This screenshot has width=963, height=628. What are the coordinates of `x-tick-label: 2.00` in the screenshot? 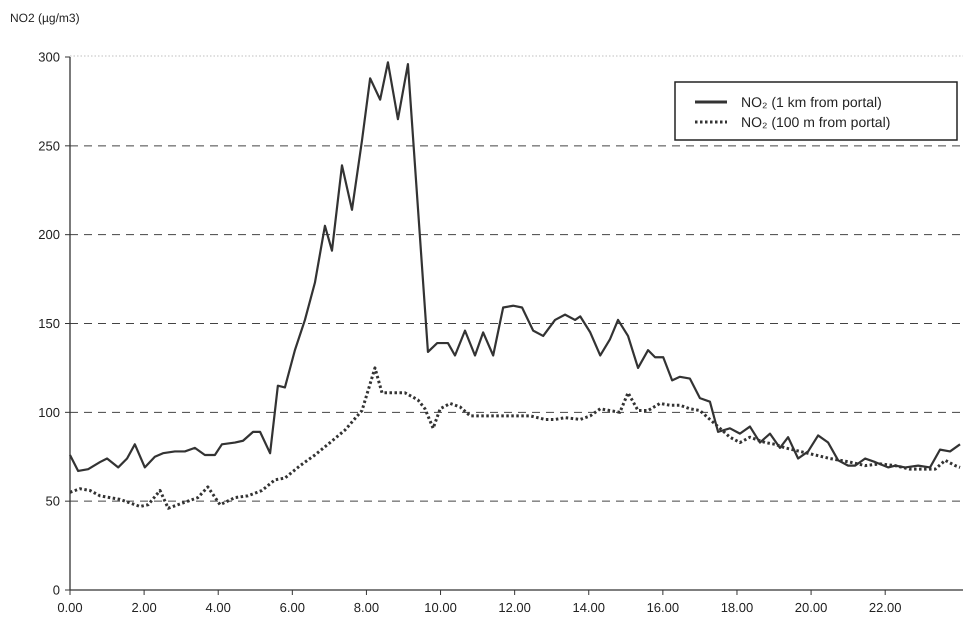 It's located at (144, 607).